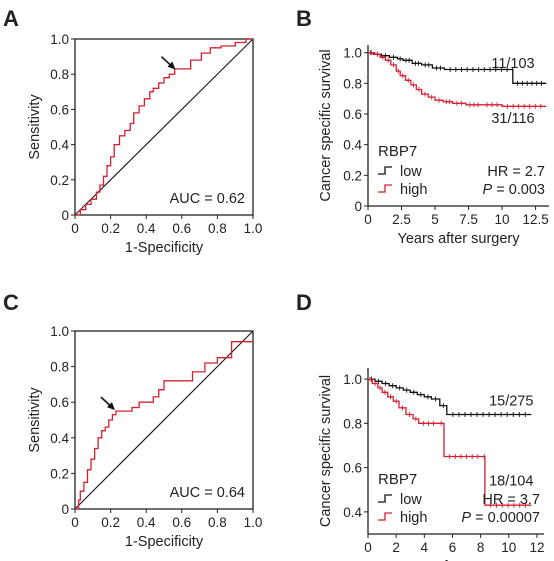  I want to click on x-tick-label: 8, so click(481, 547).